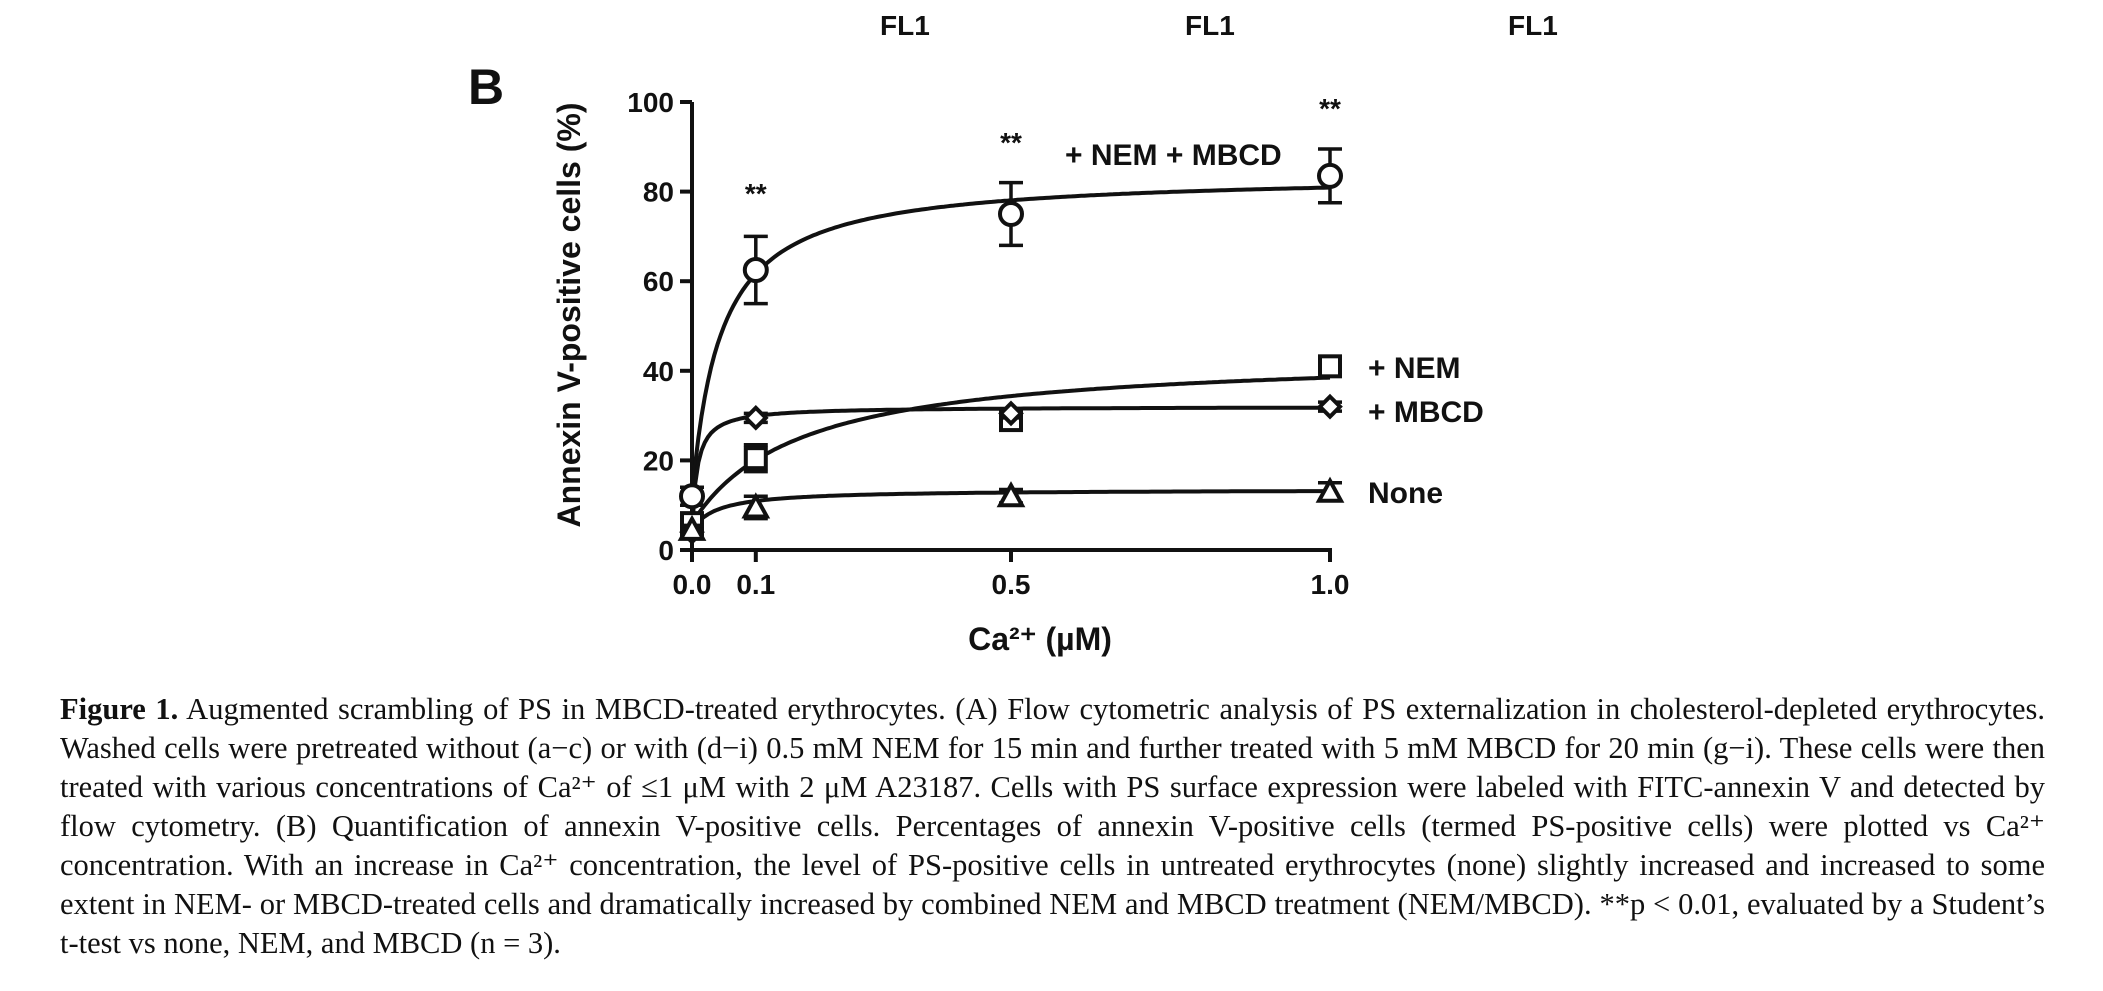 The width and height of the screenshot is (2103, 991). Describe the element at coordinates (1210, 25) in the screenshot. I see `fl1-label-2: FL1` at that location.